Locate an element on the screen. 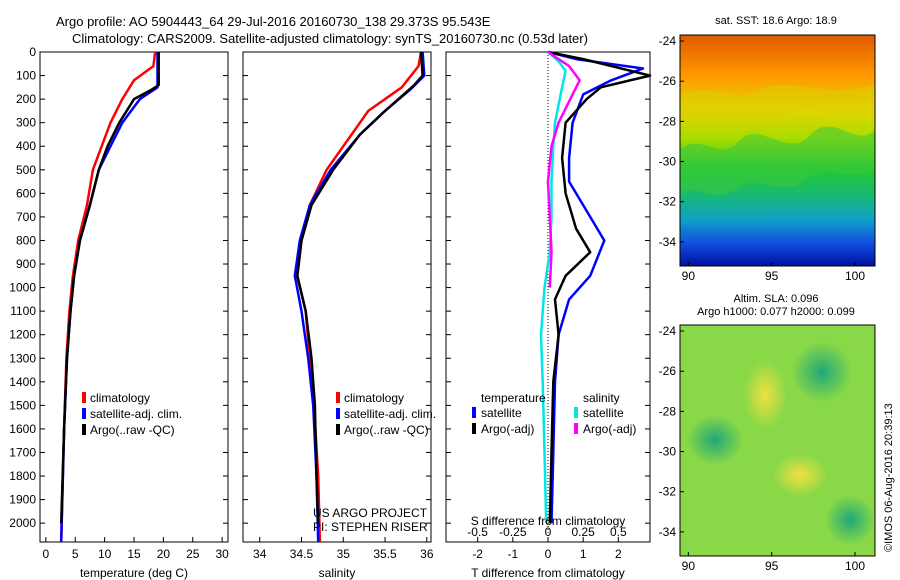 This screenshot has height=580, width=900. sla-map is located at coordinates (777, 440).